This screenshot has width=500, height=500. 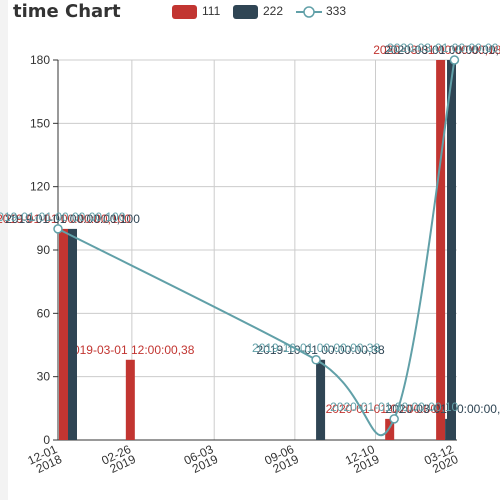 I want to click on bar-data-label: 2020-03-01 00:00:00,10, so click(x=443, y=409).